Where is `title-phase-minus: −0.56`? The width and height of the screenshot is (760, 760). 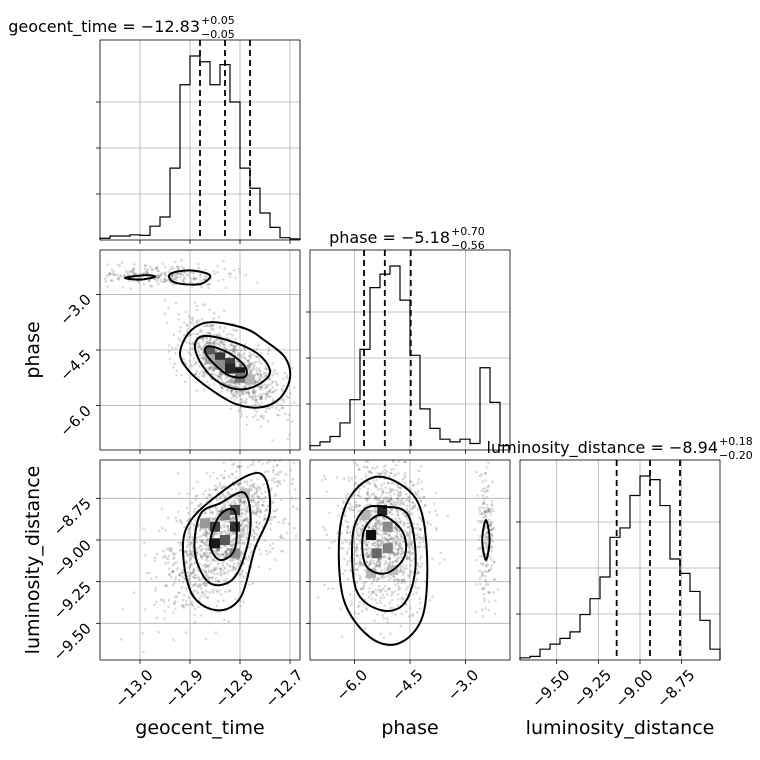 title-phase-minus: −0.56 is located at coordinates (468, 245).